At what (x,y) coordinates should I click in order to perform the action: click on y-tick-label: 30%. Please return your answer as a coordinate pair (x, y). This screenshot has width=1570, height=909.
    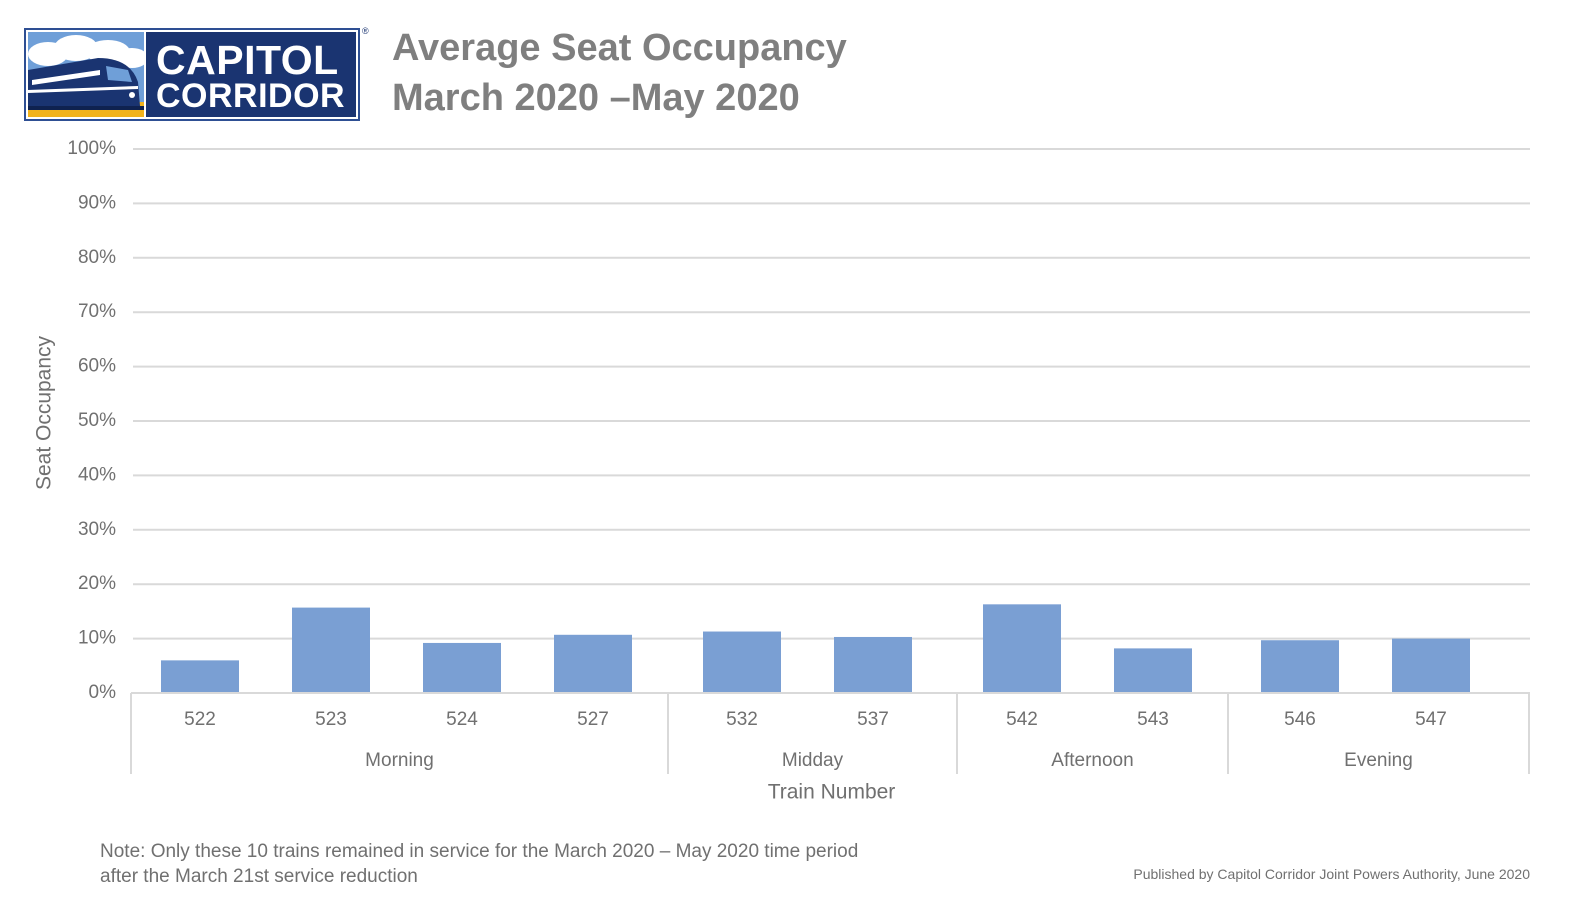
    Looking at the image, I should click on (97, 529).